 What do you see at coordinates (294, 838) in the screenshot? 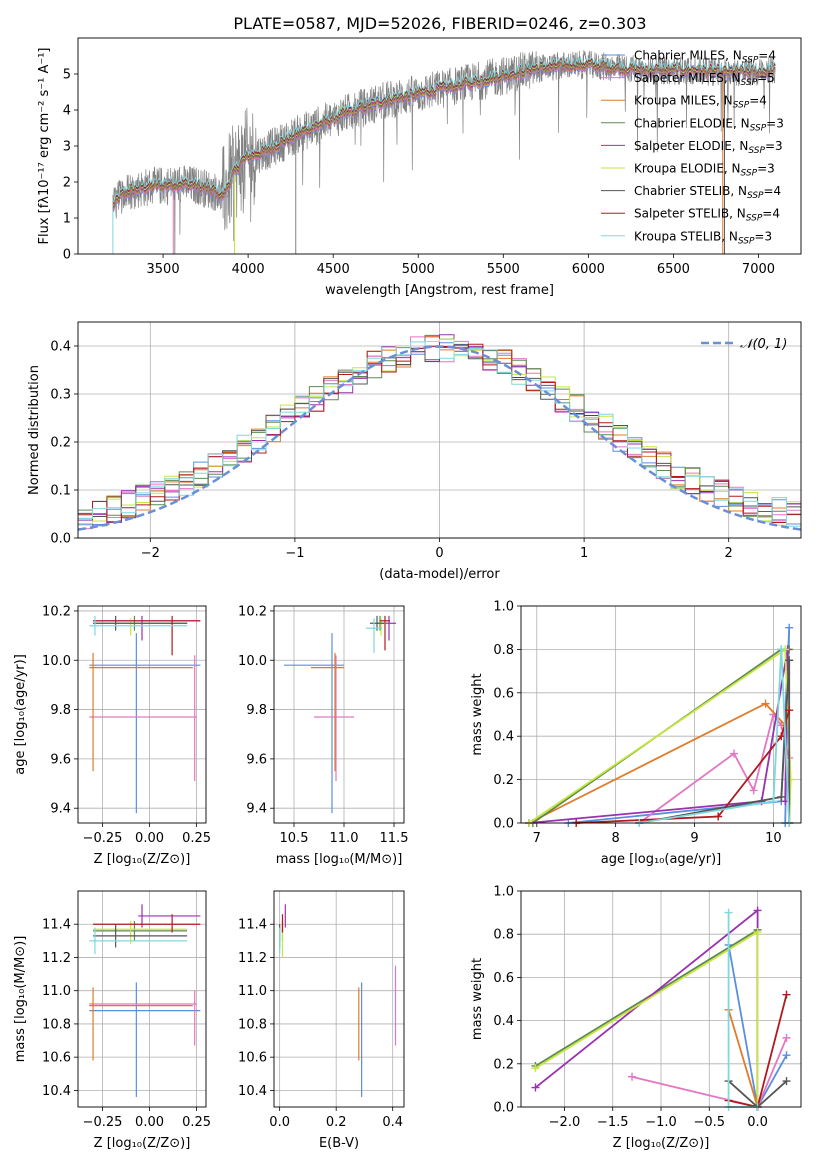
I see `x-tick-label: 10.5` at bounding box center [294, 838].